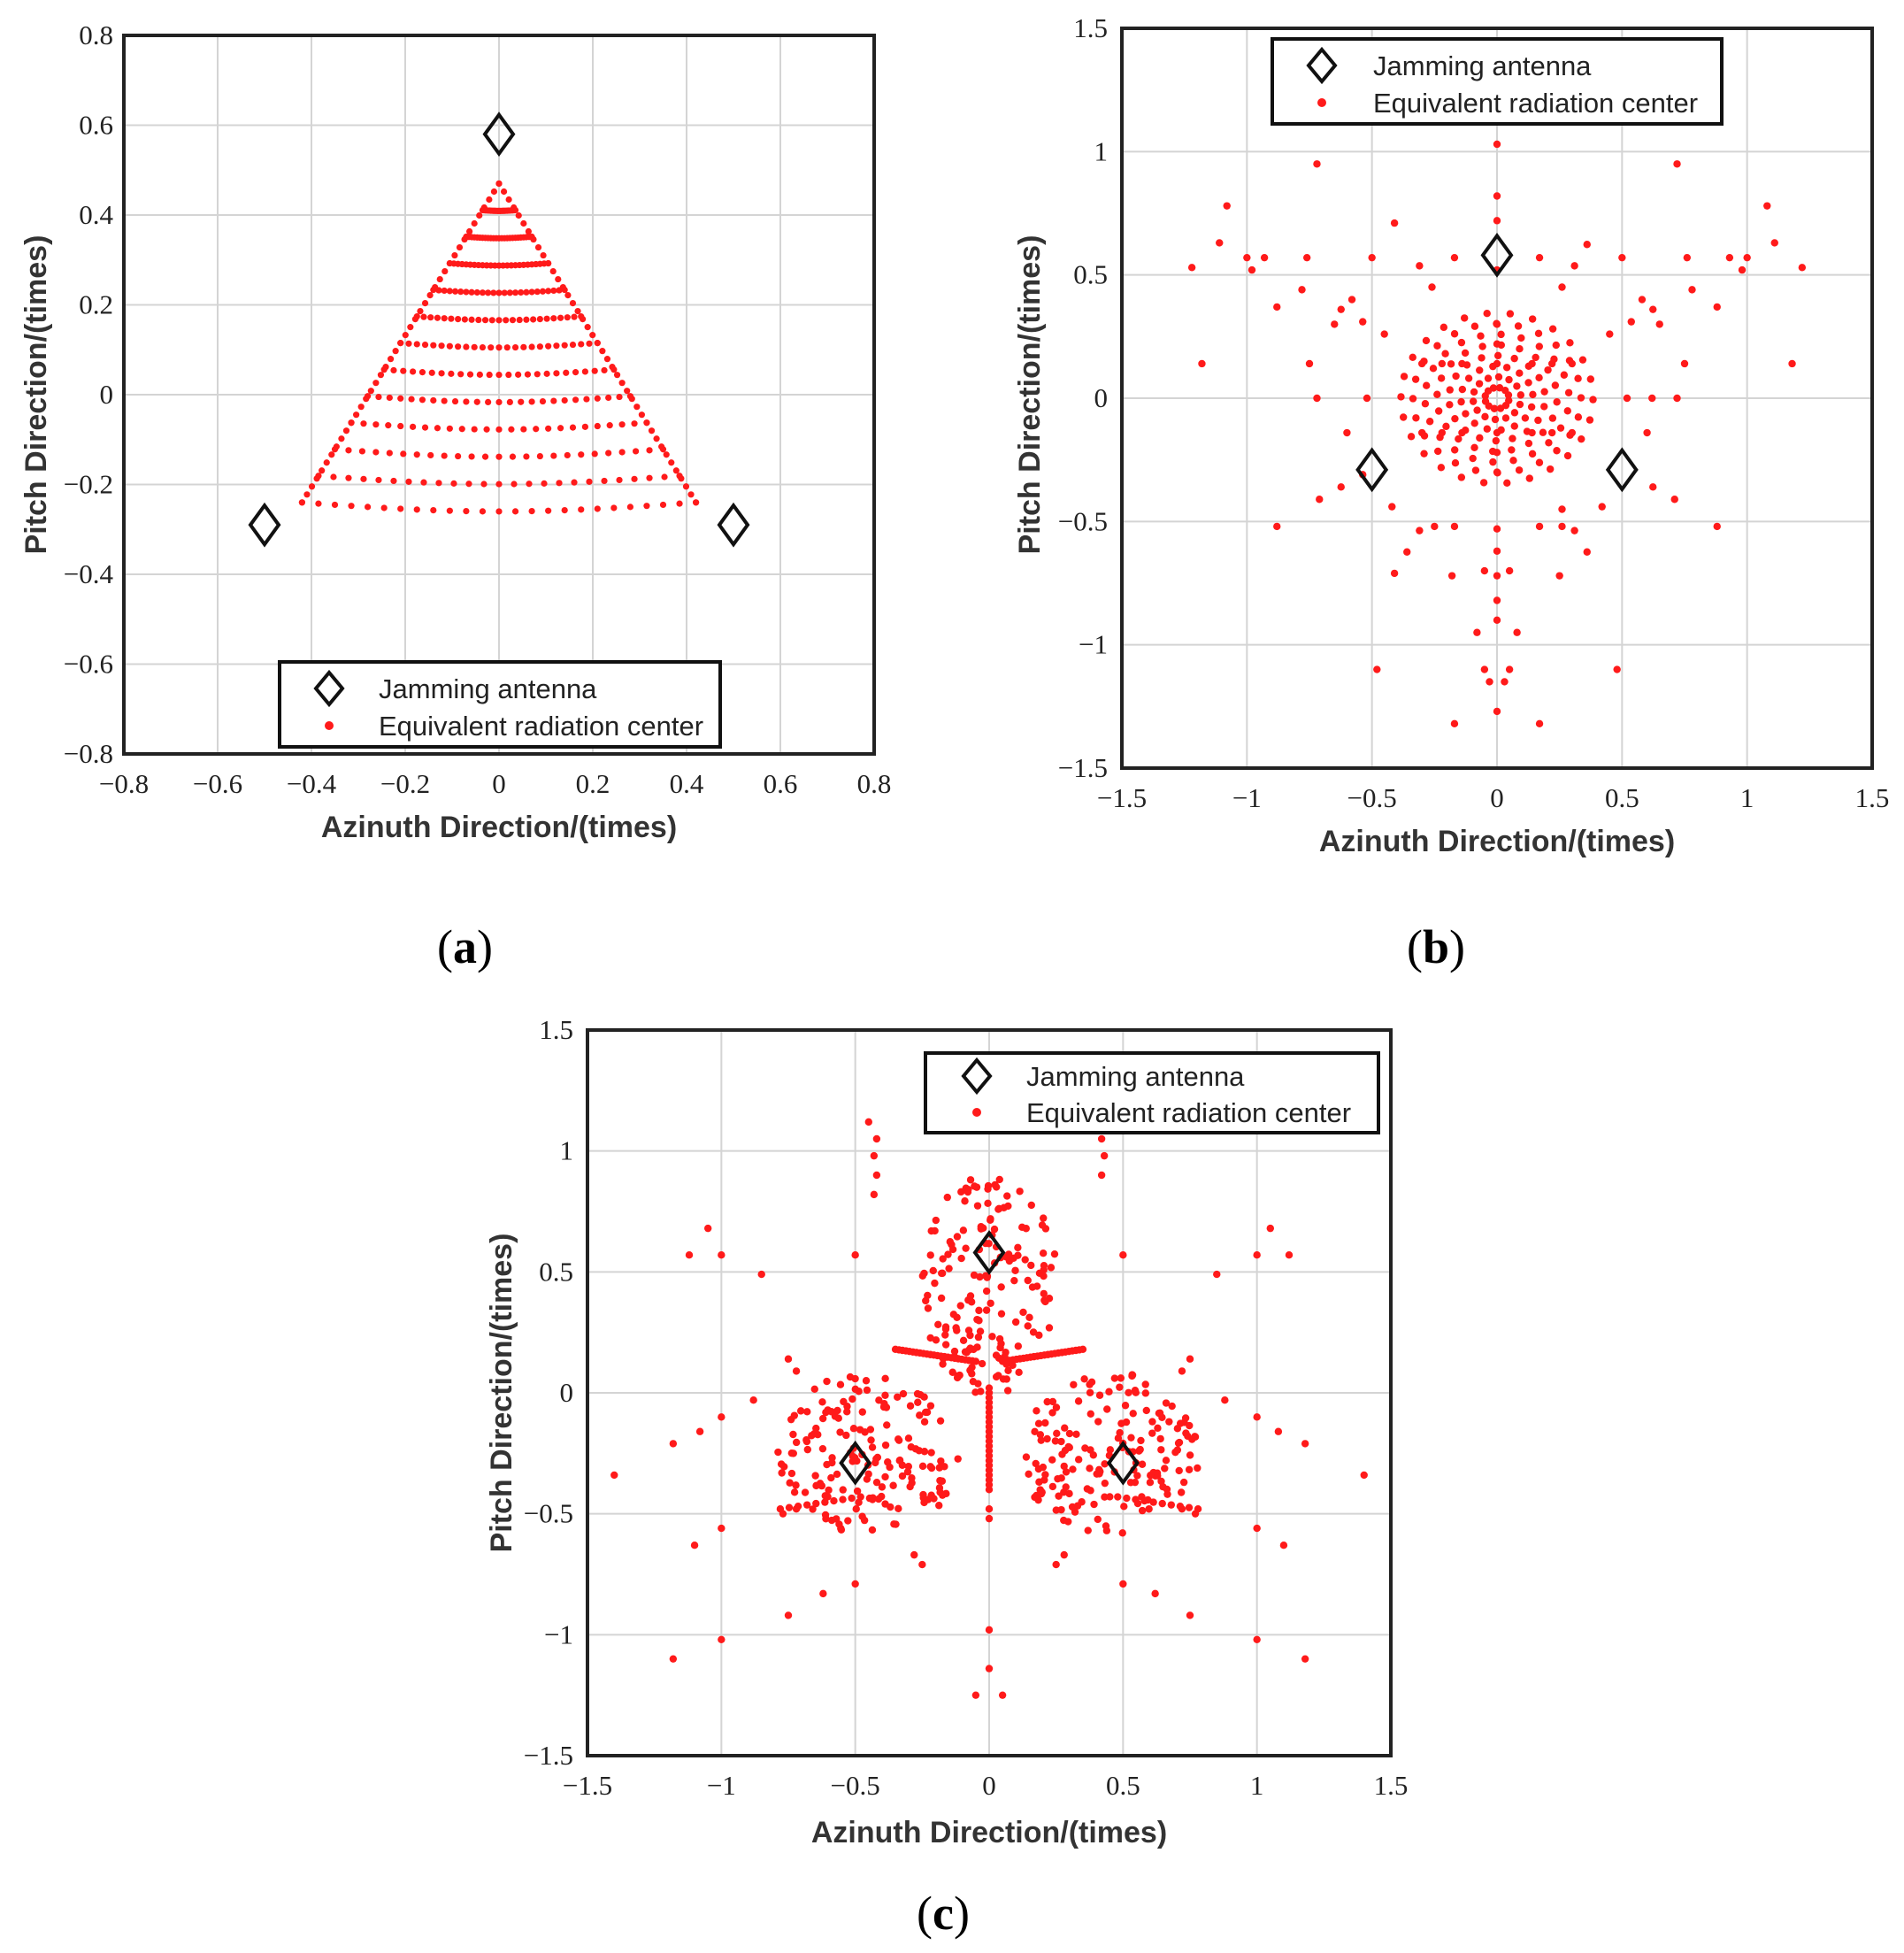  I want to click on jamming-antenna-diamond-marker, so click(1372, 470).